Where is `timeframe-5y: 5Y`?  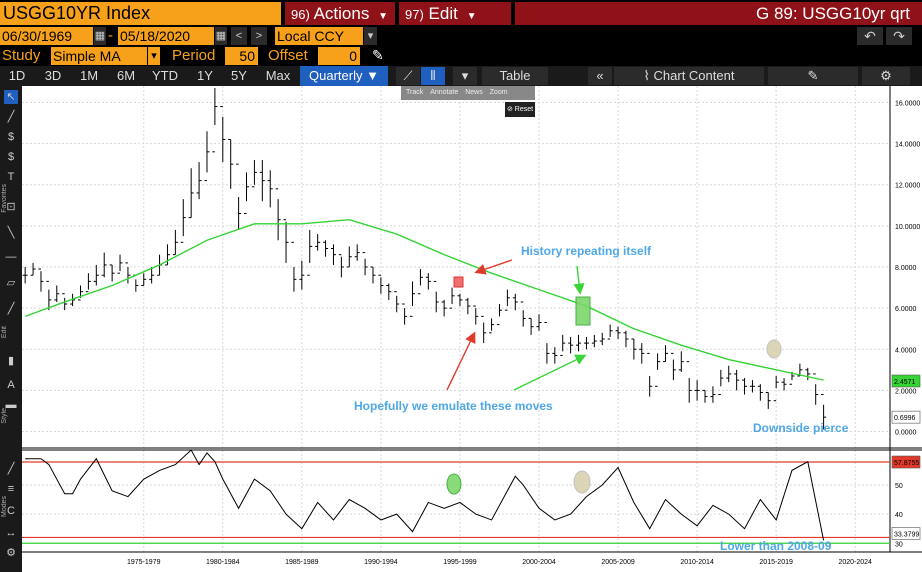
timeframe-5y: 5Y is located at coordinates (239, 75).